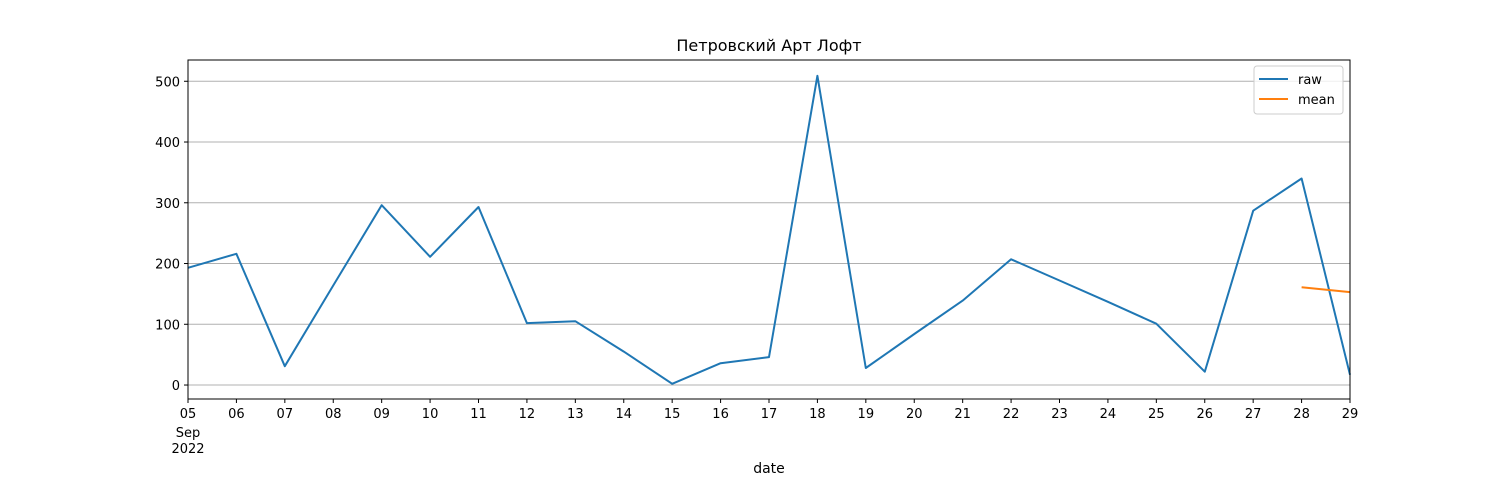  What do you see at coordinates (171, 234) in the screenshot?
I see `y-axis: 0 100 200 300 400 500` at bounding box center [171, 234].